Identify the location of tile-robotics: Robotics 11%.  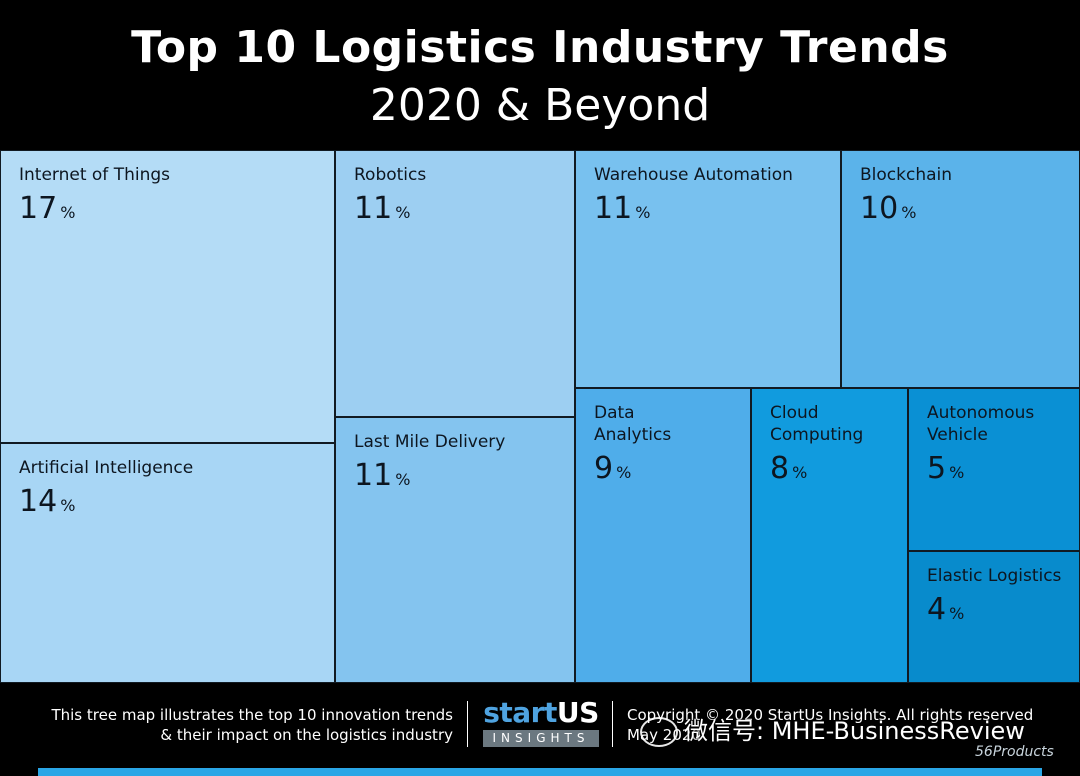
(455, 283).